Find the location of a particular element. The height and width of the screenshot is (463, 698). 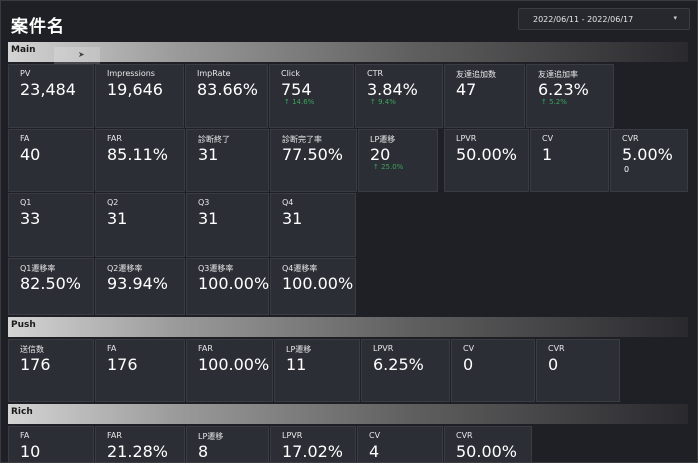

metric-card-lpvr: LPVR 50.00% is located at coordinates (486, 160).